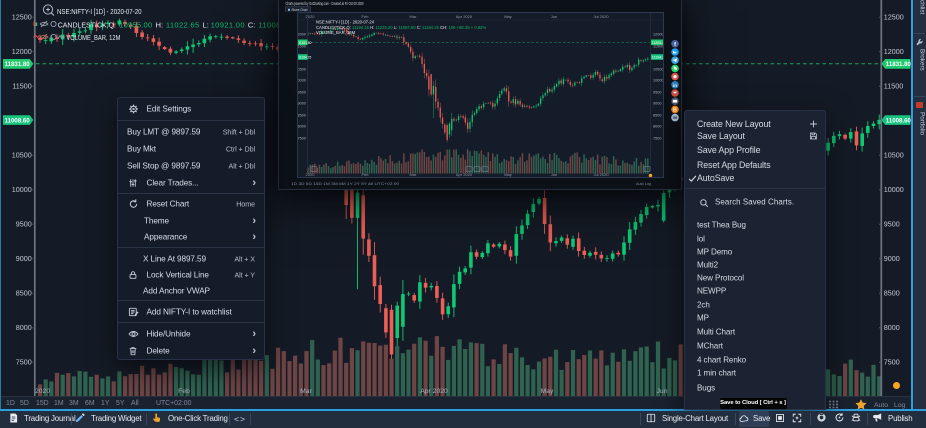 This screenshot has height=428, width=926. Describe the element at coordinates (675, 45) in the screenshot. I see `svg-text: f` at that location.